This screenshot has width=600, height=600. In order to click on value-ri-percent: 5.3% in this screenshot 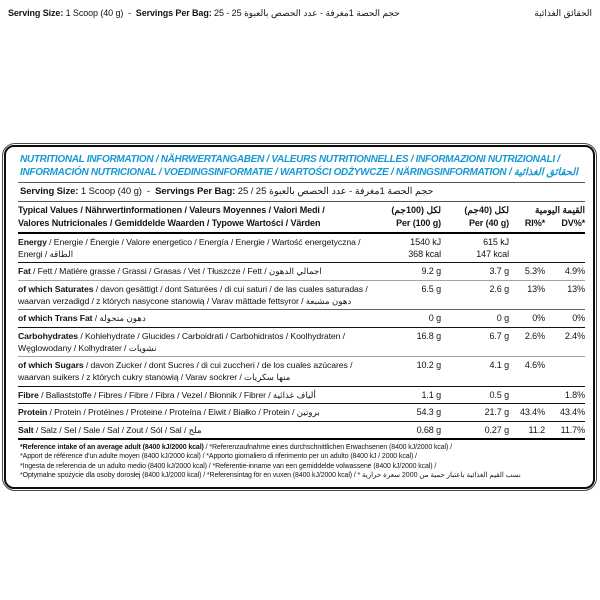, I will do `click(527, 271)`.